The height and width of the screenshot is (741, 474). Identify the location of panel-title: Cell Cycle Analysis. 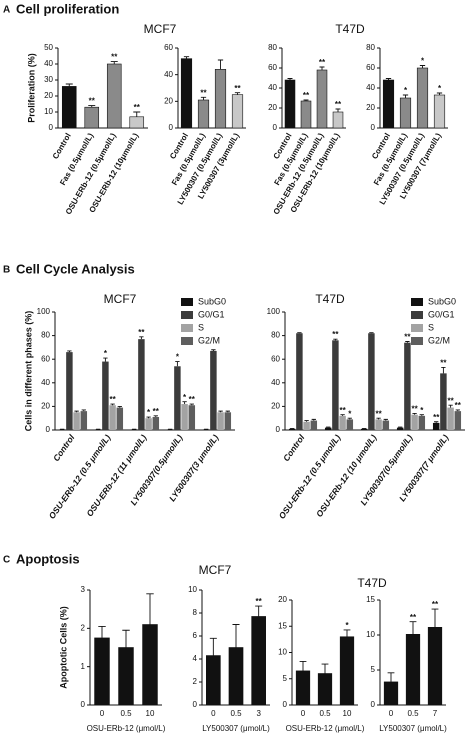
(75, 268).